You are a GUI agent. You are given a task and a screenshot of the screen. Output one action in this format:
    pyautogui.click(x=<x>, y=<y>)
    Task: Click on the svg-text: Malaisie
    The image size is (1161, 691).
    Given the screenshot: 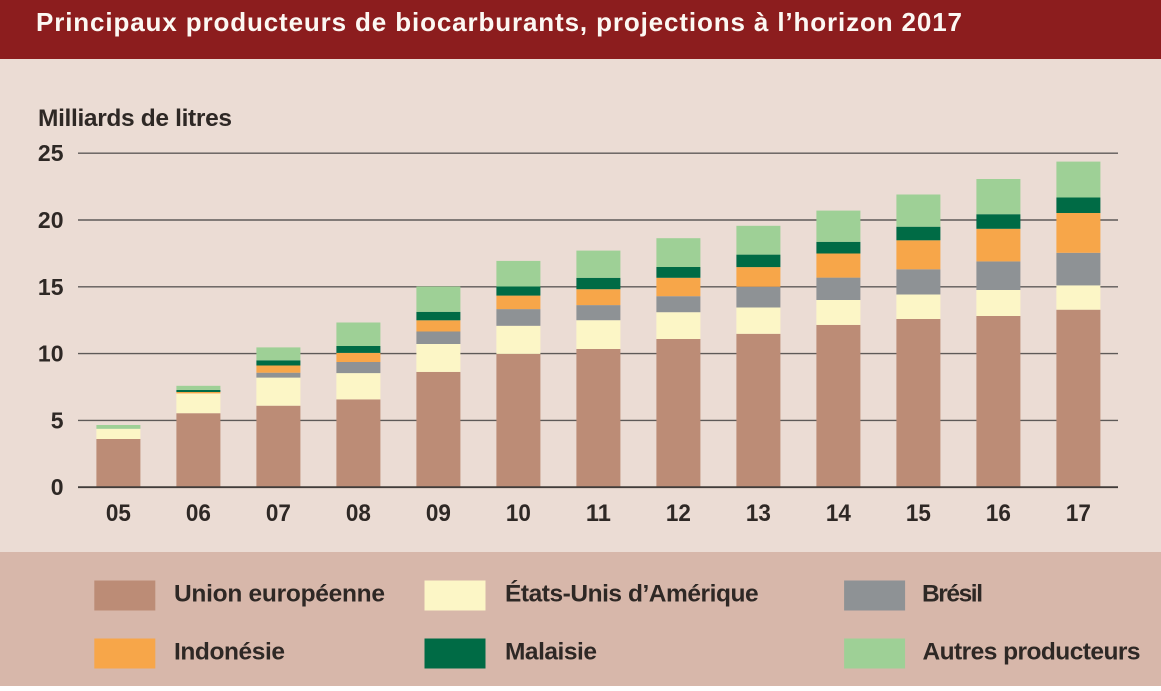 What is the action you would take?
    pyautogui.click(x=551, y=652)
    